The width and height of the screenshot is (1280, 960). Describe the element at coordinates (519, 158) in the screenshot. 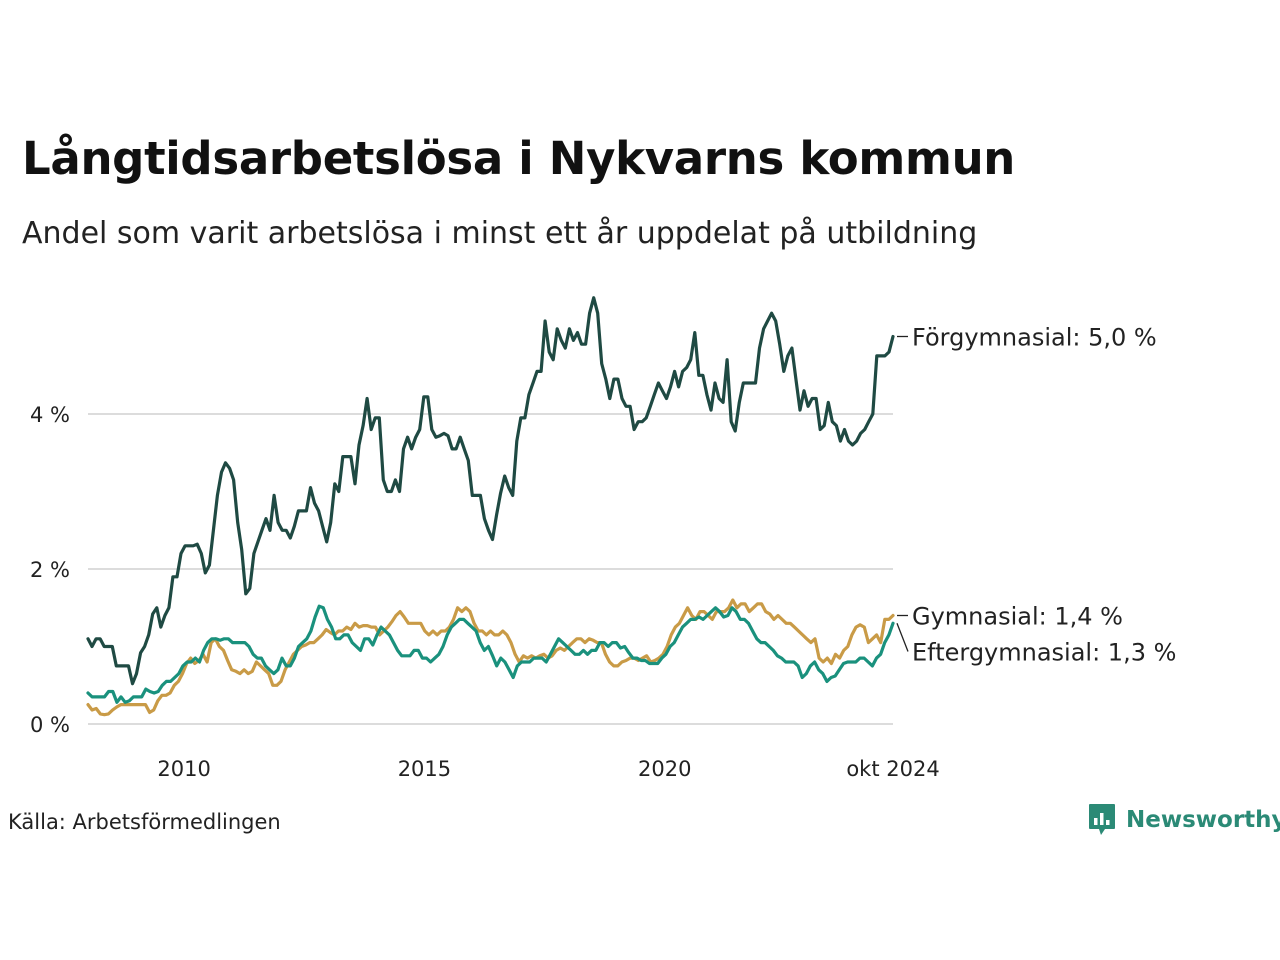

I see `chart-title: Långtidsarbetslösa i Nykvarns kommun` at that location.